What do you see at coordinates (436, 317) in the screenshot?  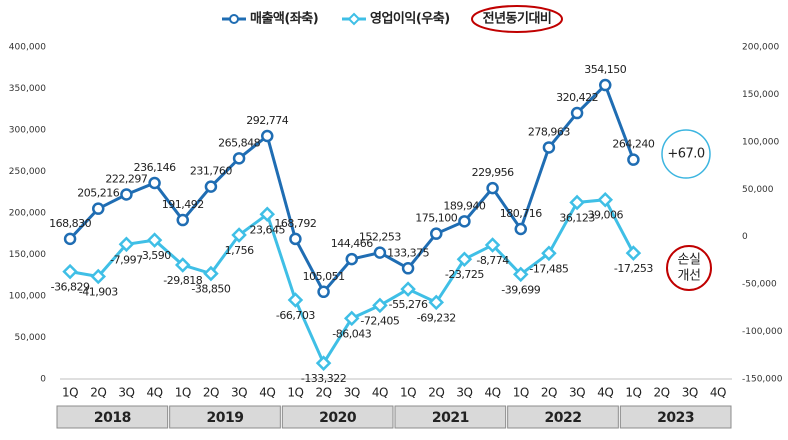 I see `value-label: -69,232` at bounding box center [436, 317].